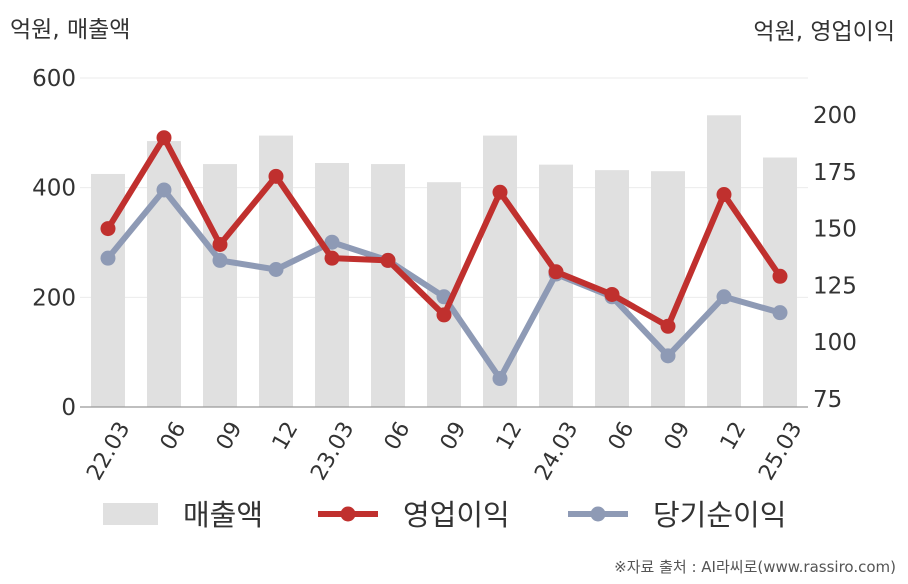 This screenshot has width=908, height=584. Describe the element at coordinates (835, 230) in the screenshot. I see `right-tick-label: 150` at that location.